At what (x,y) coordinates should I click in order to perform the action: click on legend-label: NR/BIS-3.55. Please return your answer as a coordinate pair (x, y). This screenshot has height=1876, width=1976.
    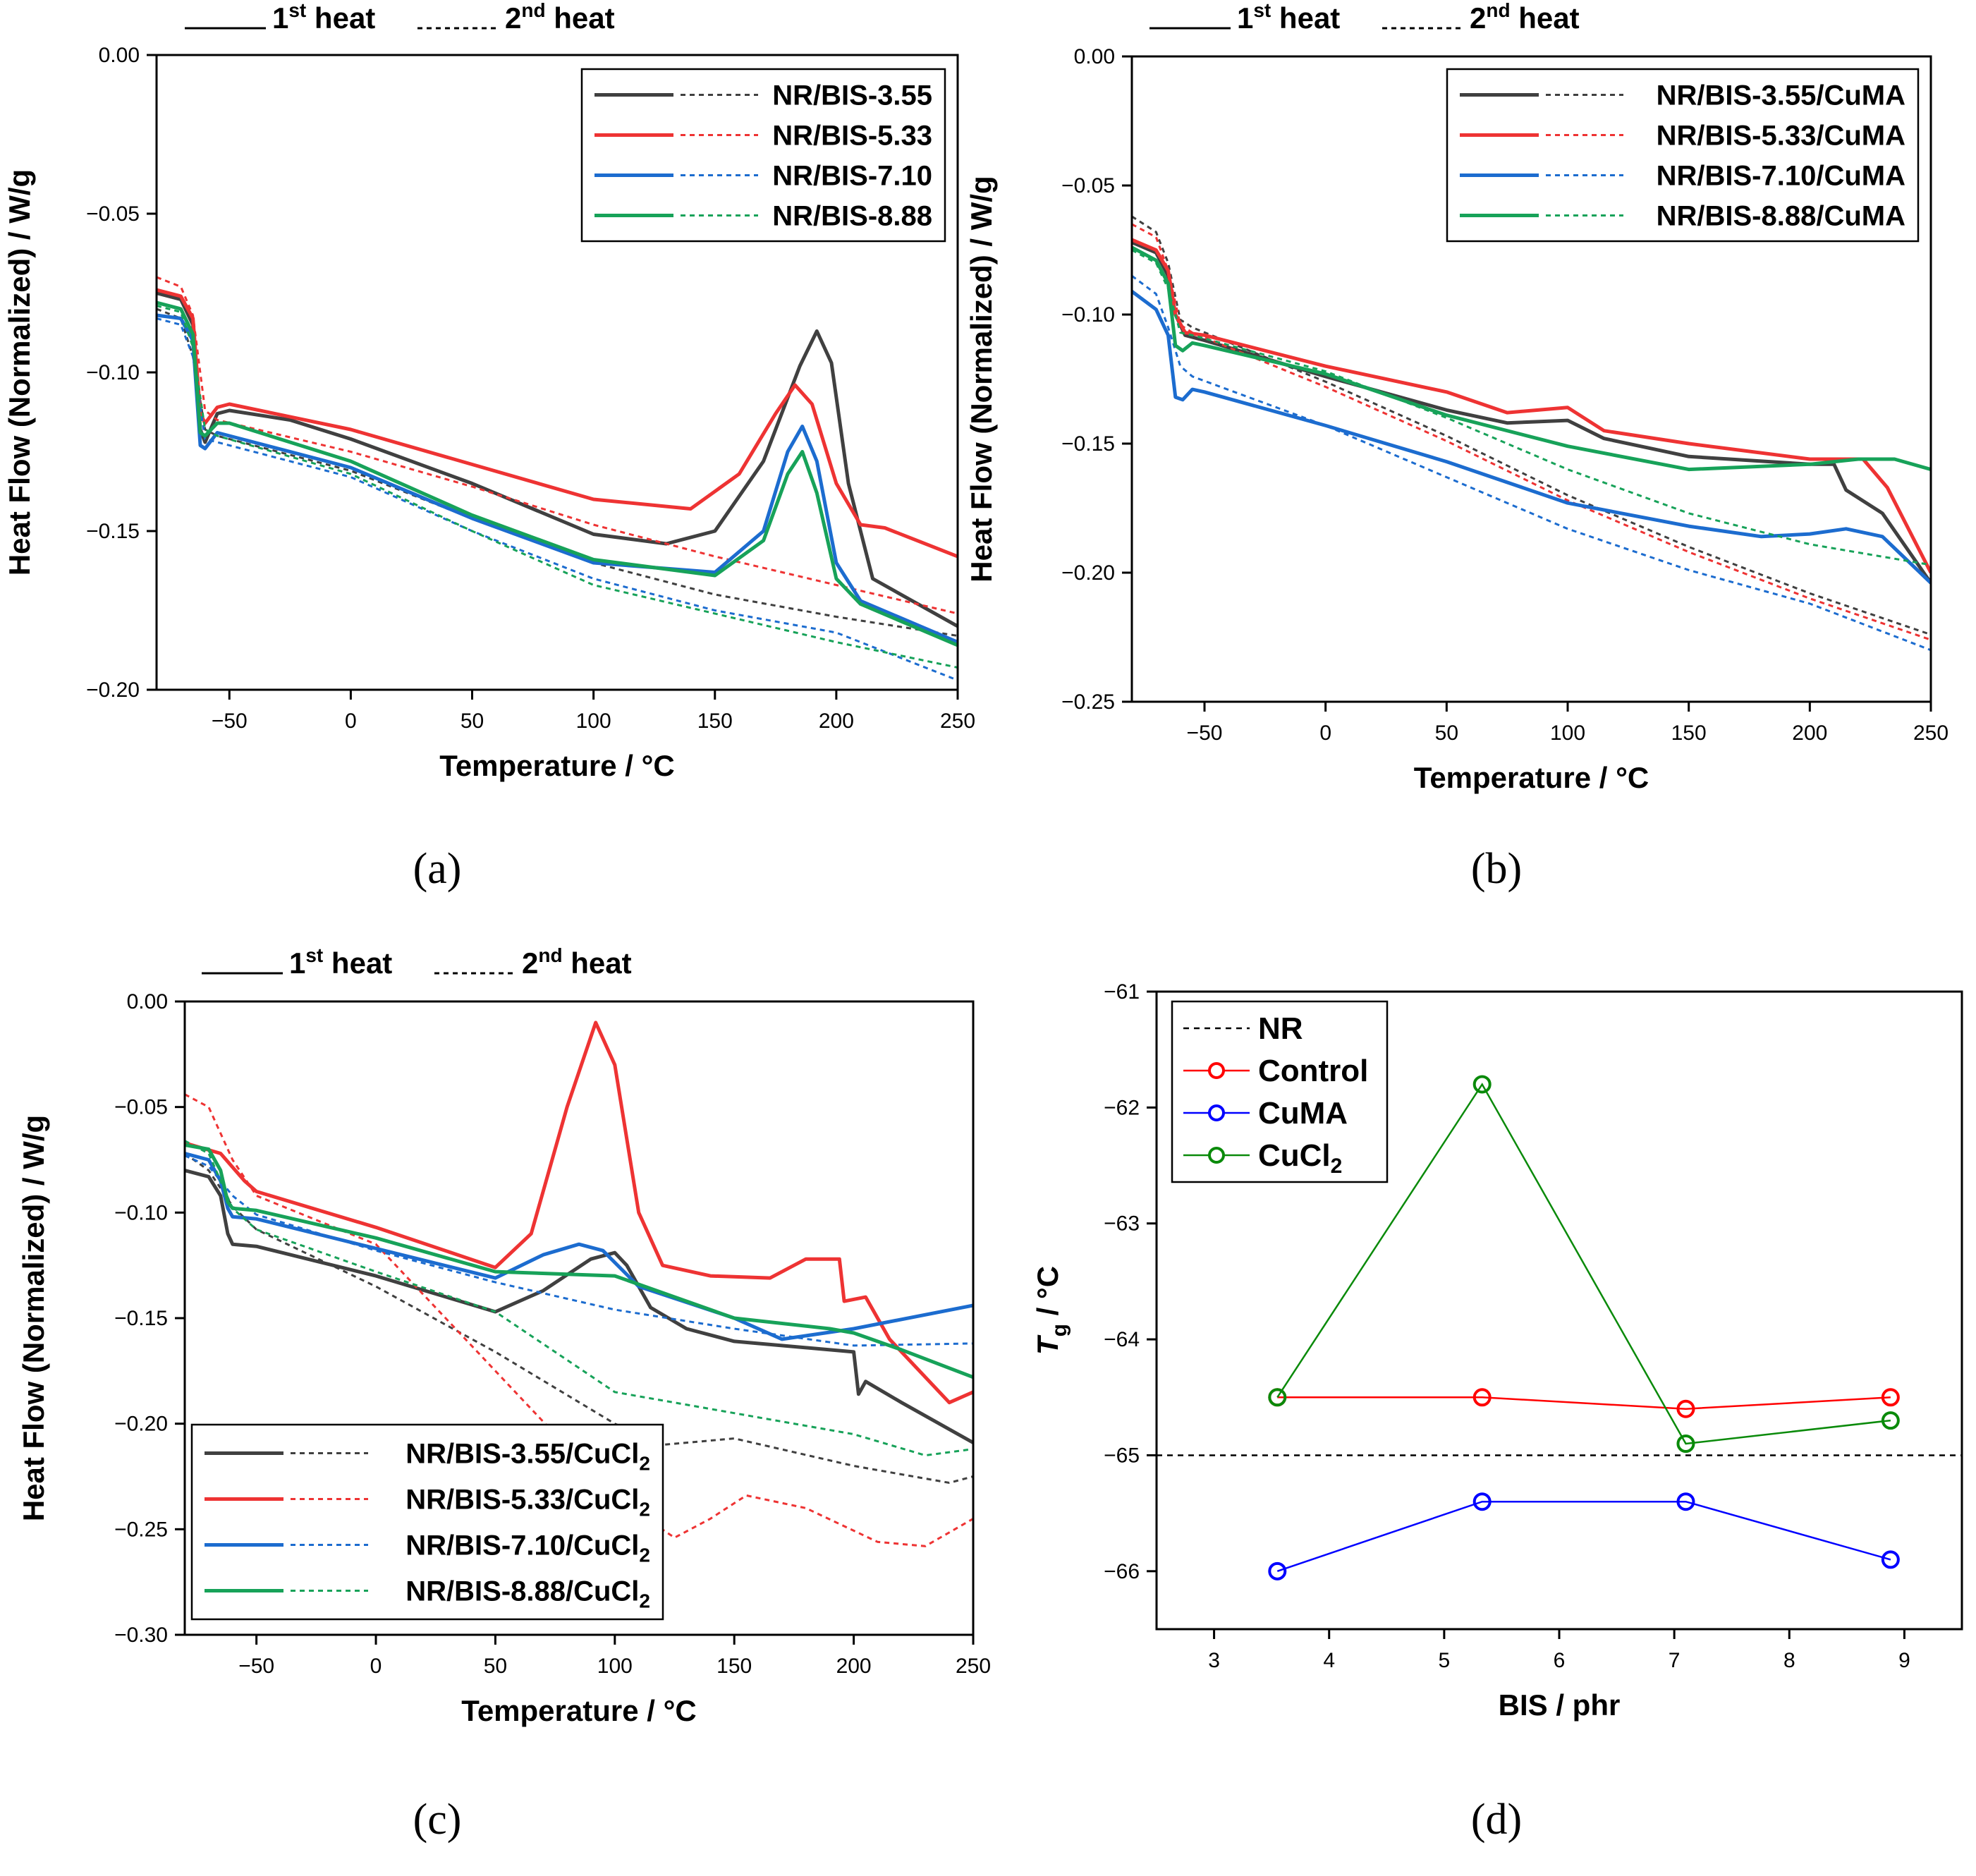
    Looking at the image, I should click on (852, 95).